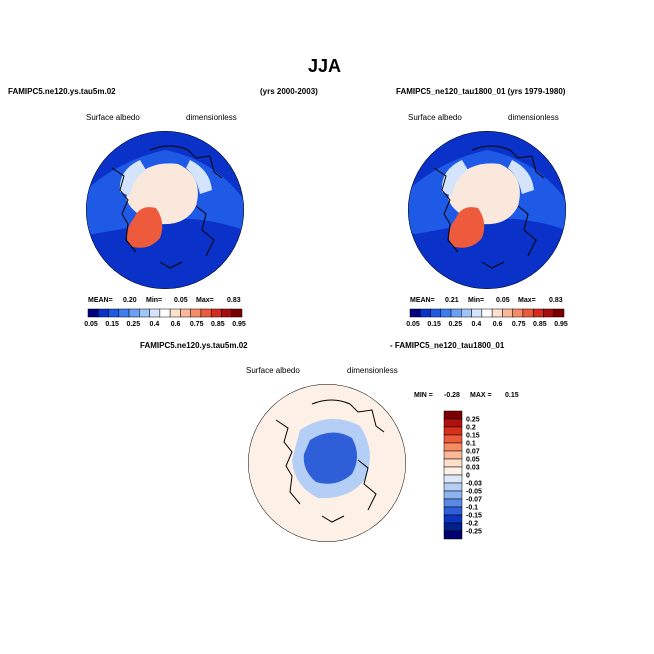 The height and width of the screenshot is (654, 654). Describe the element at coordinates (154, 300) in the screenshot. I see `panel1-min-label: Min=` at that location.